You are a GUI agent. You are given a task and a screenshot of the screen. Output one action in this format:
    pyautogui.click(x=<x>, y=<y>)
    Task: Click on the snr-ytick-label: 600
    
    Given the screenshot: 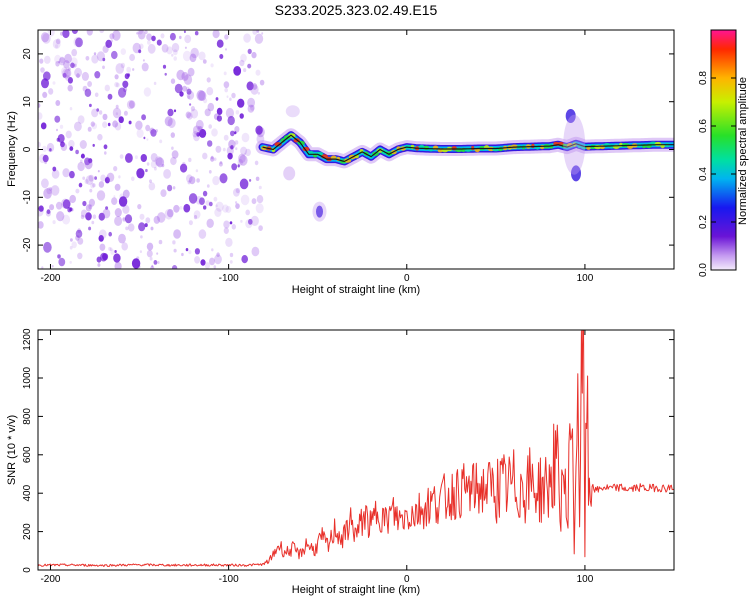 What is the action you would take?
    pyautogui.click(x=27, y=454)
    